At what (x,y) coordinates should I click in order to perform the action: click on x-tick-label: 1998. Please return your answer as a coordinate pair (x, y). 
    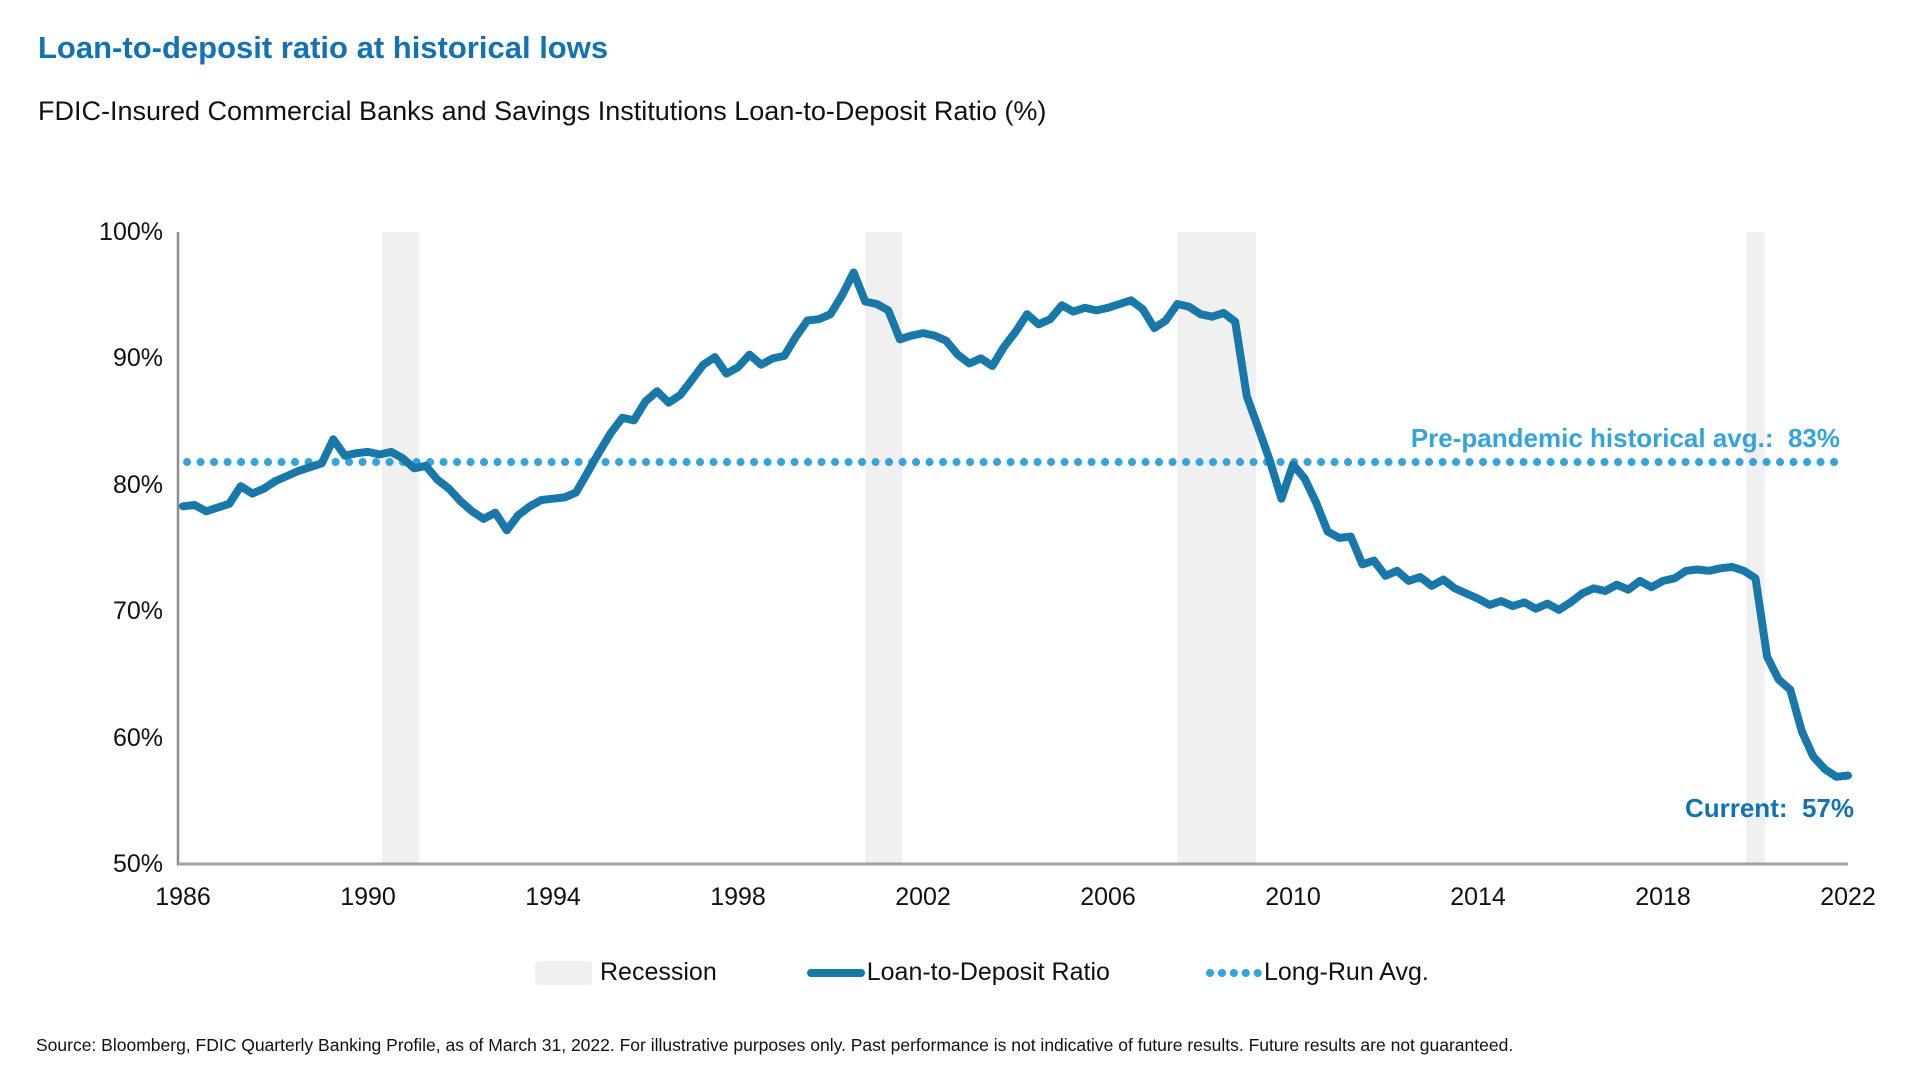
    Looking at the image, I should click on (738, 897).